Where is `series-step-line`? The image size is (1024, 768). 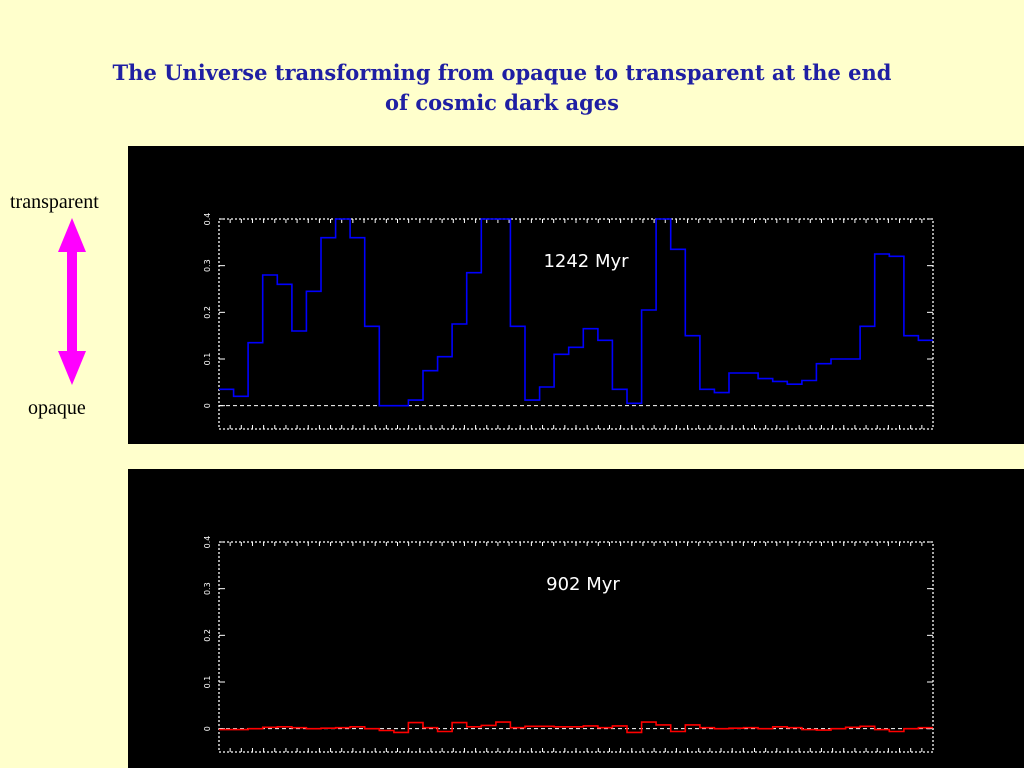
series-step-line is located at coordinates (576, 727).